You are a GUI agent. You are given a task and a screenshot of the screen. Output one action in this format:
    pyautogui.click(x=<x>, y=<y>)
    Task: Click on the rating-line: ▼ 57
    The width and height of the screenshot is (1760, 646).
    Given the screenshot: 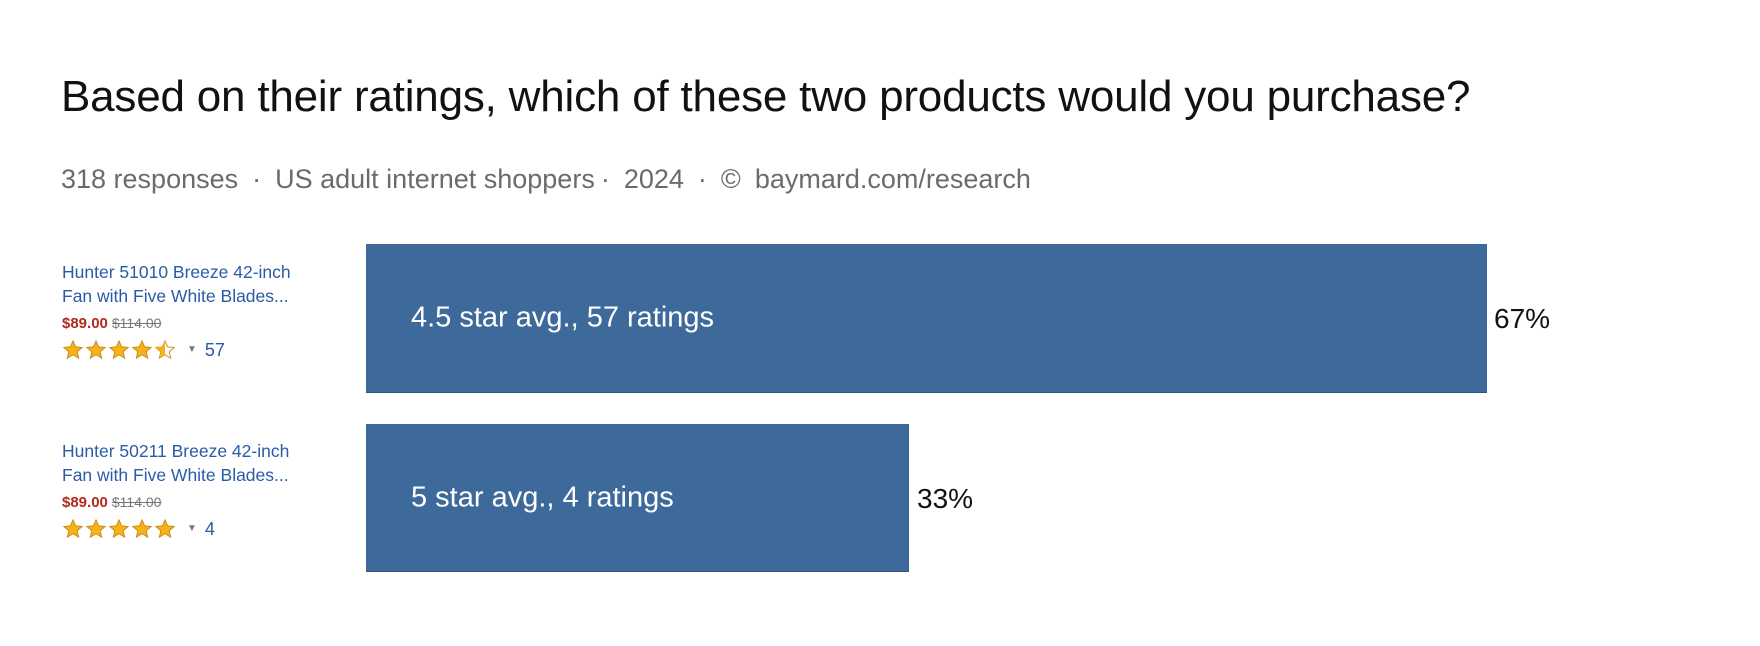 What is the action you would take?
    pyautogui.click(x=202, y=350)
    